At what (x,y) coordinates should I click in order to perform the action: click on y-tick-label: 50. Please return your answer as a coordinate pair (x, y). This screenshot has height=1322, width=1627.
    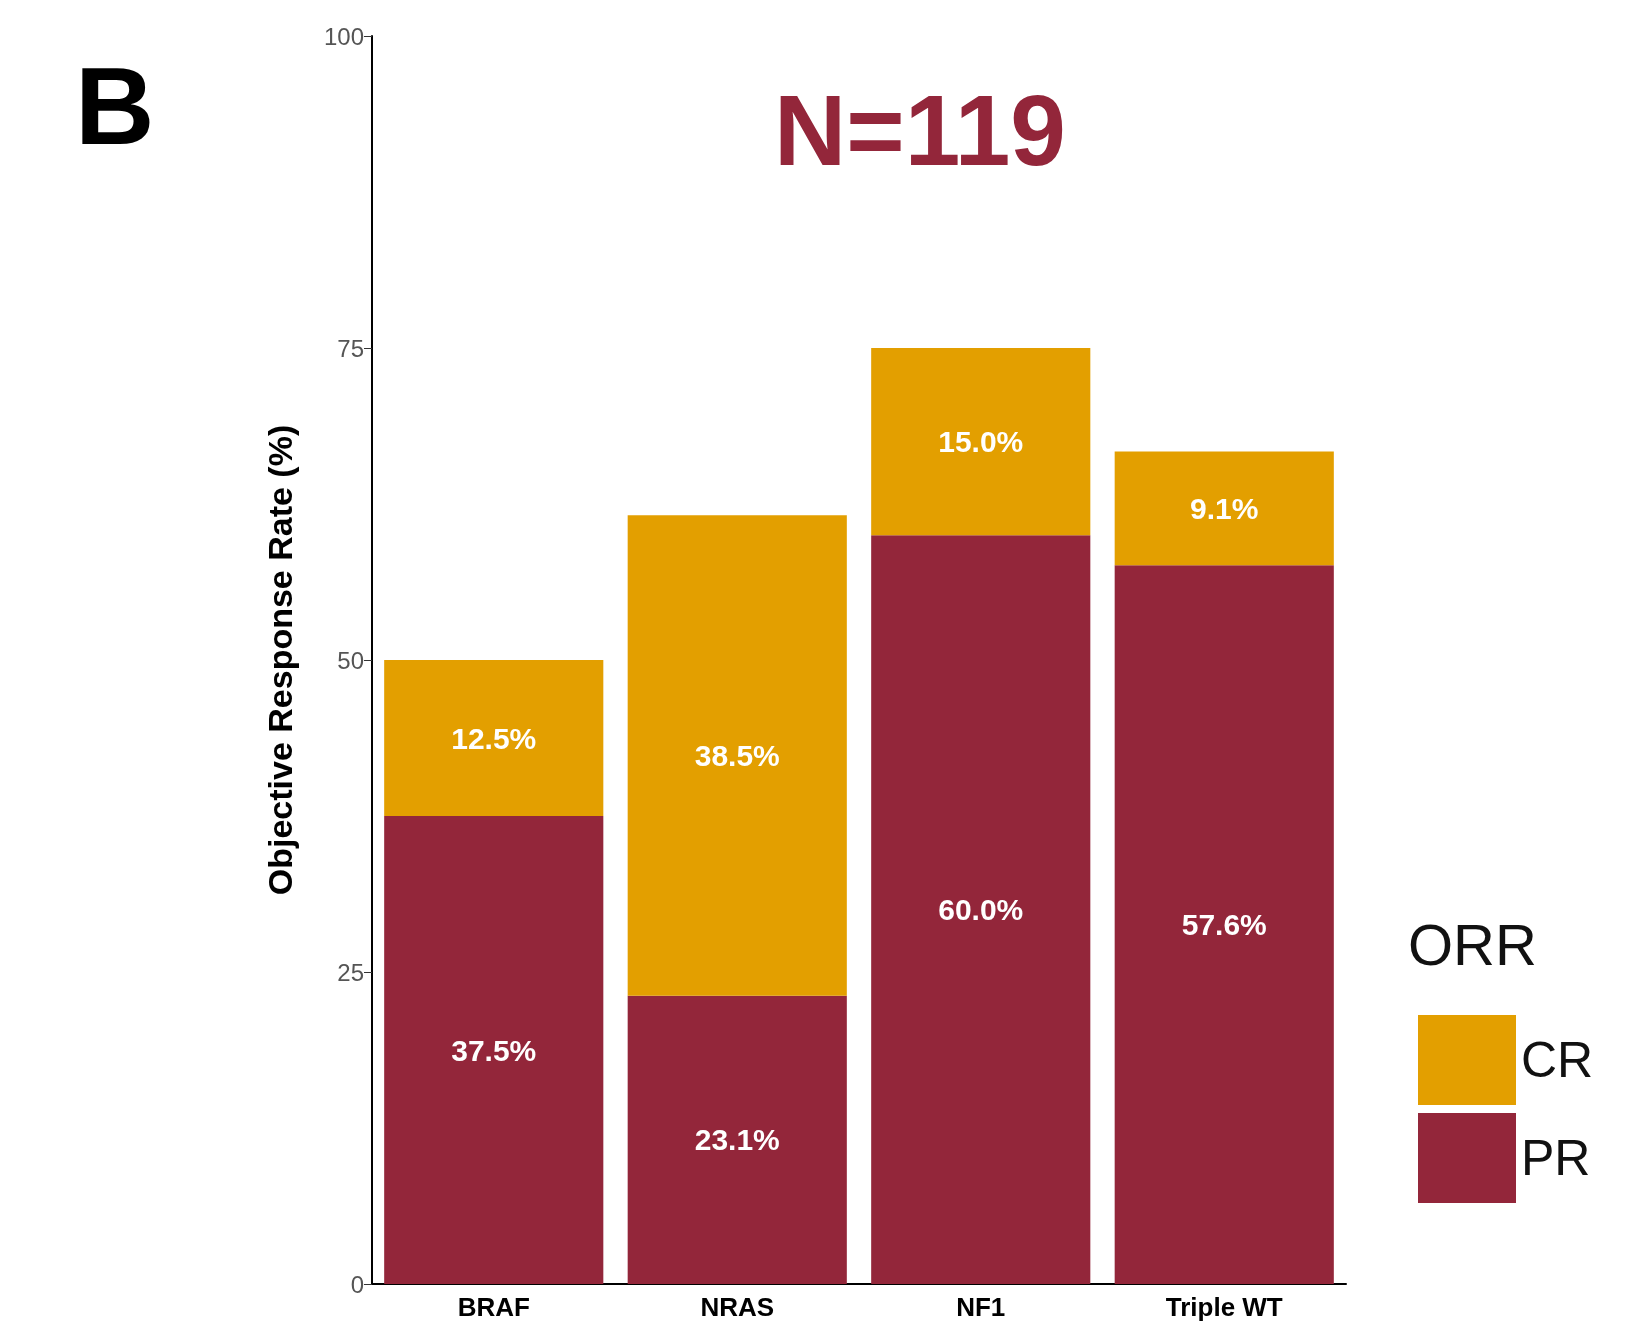
    Looking at the image, I should click on (350, 660).